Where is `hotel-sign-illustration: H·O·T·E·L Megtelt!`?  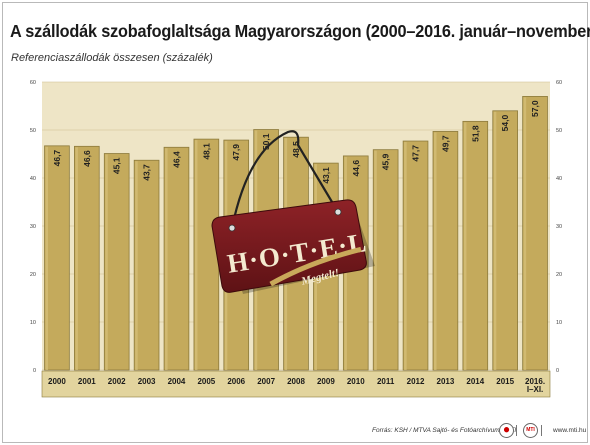
hotel-sign-illustration: H·O·T·E·L Megtelt! is located at coordinates (293, 212).